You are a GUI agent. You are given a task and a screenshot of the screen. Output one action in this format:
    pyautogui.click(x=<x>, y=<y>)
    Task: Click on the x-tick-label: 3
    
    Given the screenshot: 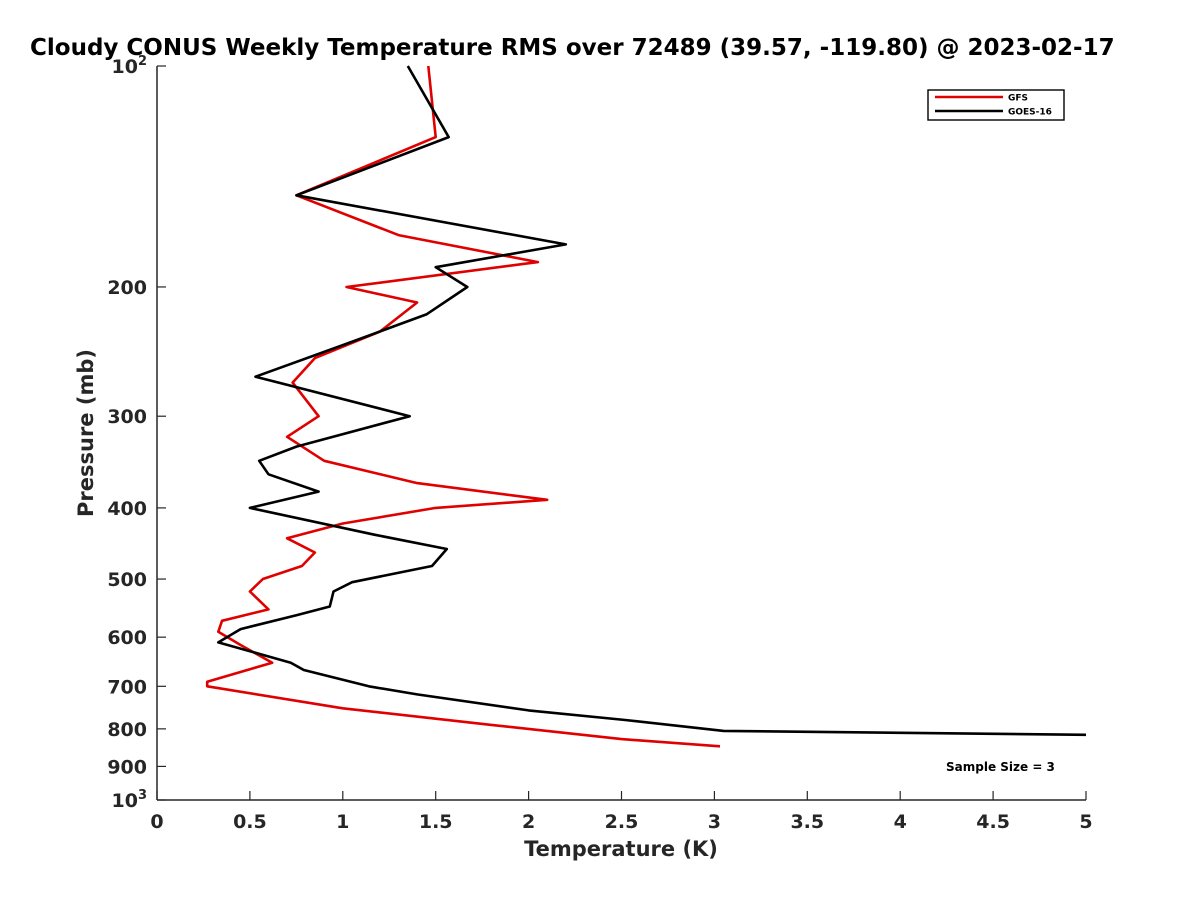 What is the action you would take?
    pyautogui.click(x=714, y=822)
    